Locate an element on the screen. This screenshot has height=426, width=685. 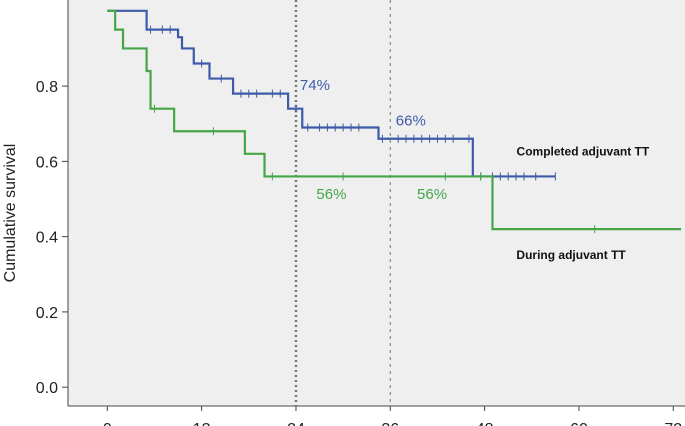
series-label: During adjuvant TT is located at coordinates (571, 255).